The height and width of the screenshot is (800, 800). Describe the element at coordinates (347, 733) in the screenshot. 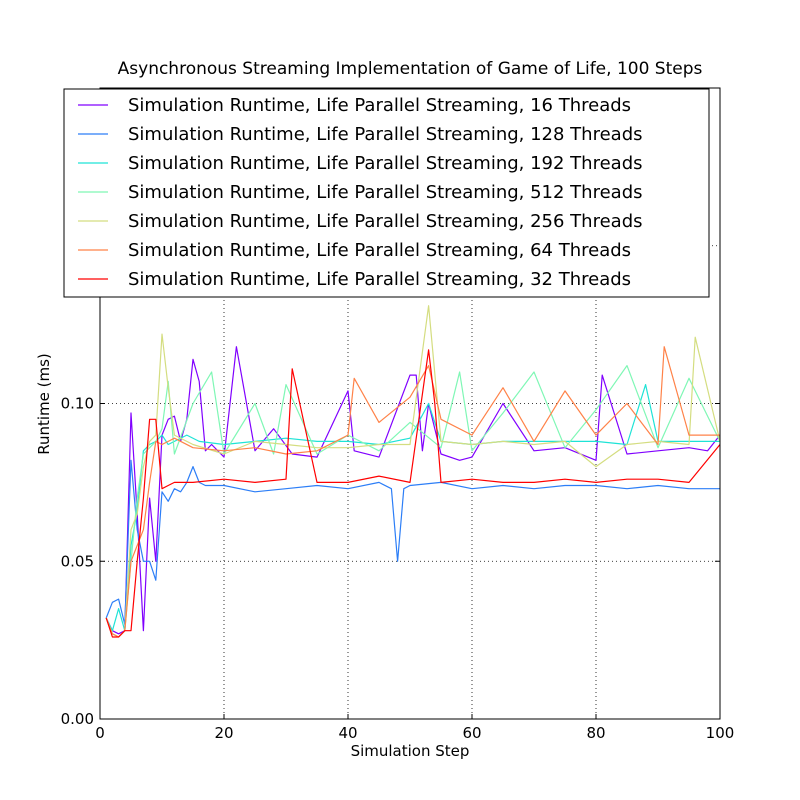

I see `x-tick-label: 40` at that location.